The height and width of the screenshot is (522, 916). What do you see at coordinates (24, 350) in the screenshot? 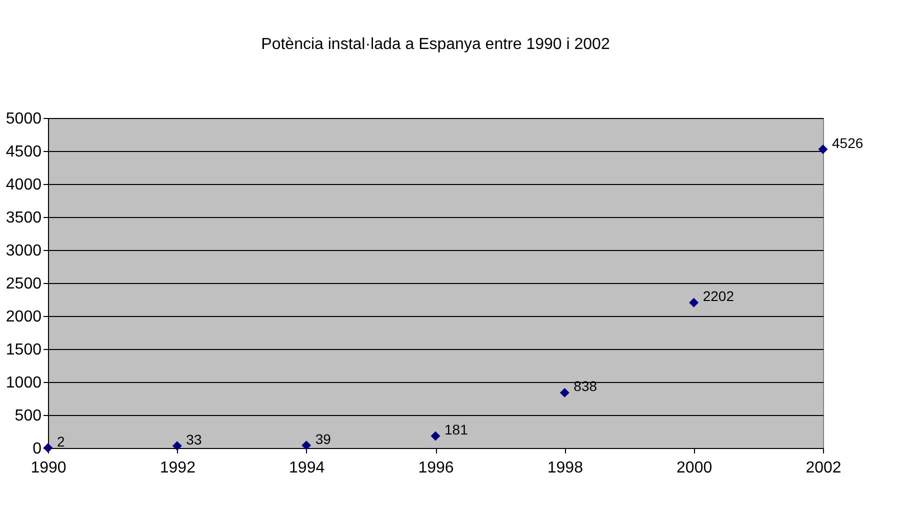
I see `y-tick-label: 1500` at bounding box center [24, 350].